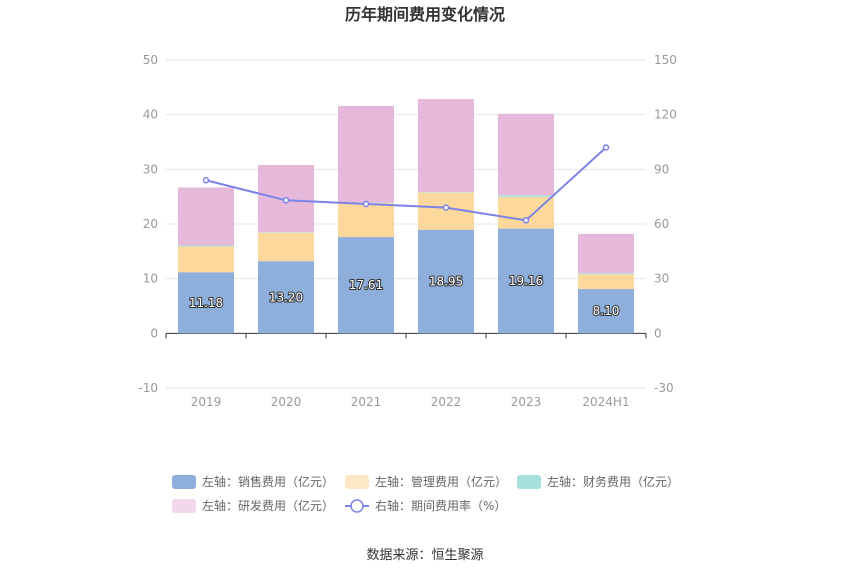 The height and width of the screenshot is (575, 850). I want to click on right-tick-label: -30, so click(664, 388).